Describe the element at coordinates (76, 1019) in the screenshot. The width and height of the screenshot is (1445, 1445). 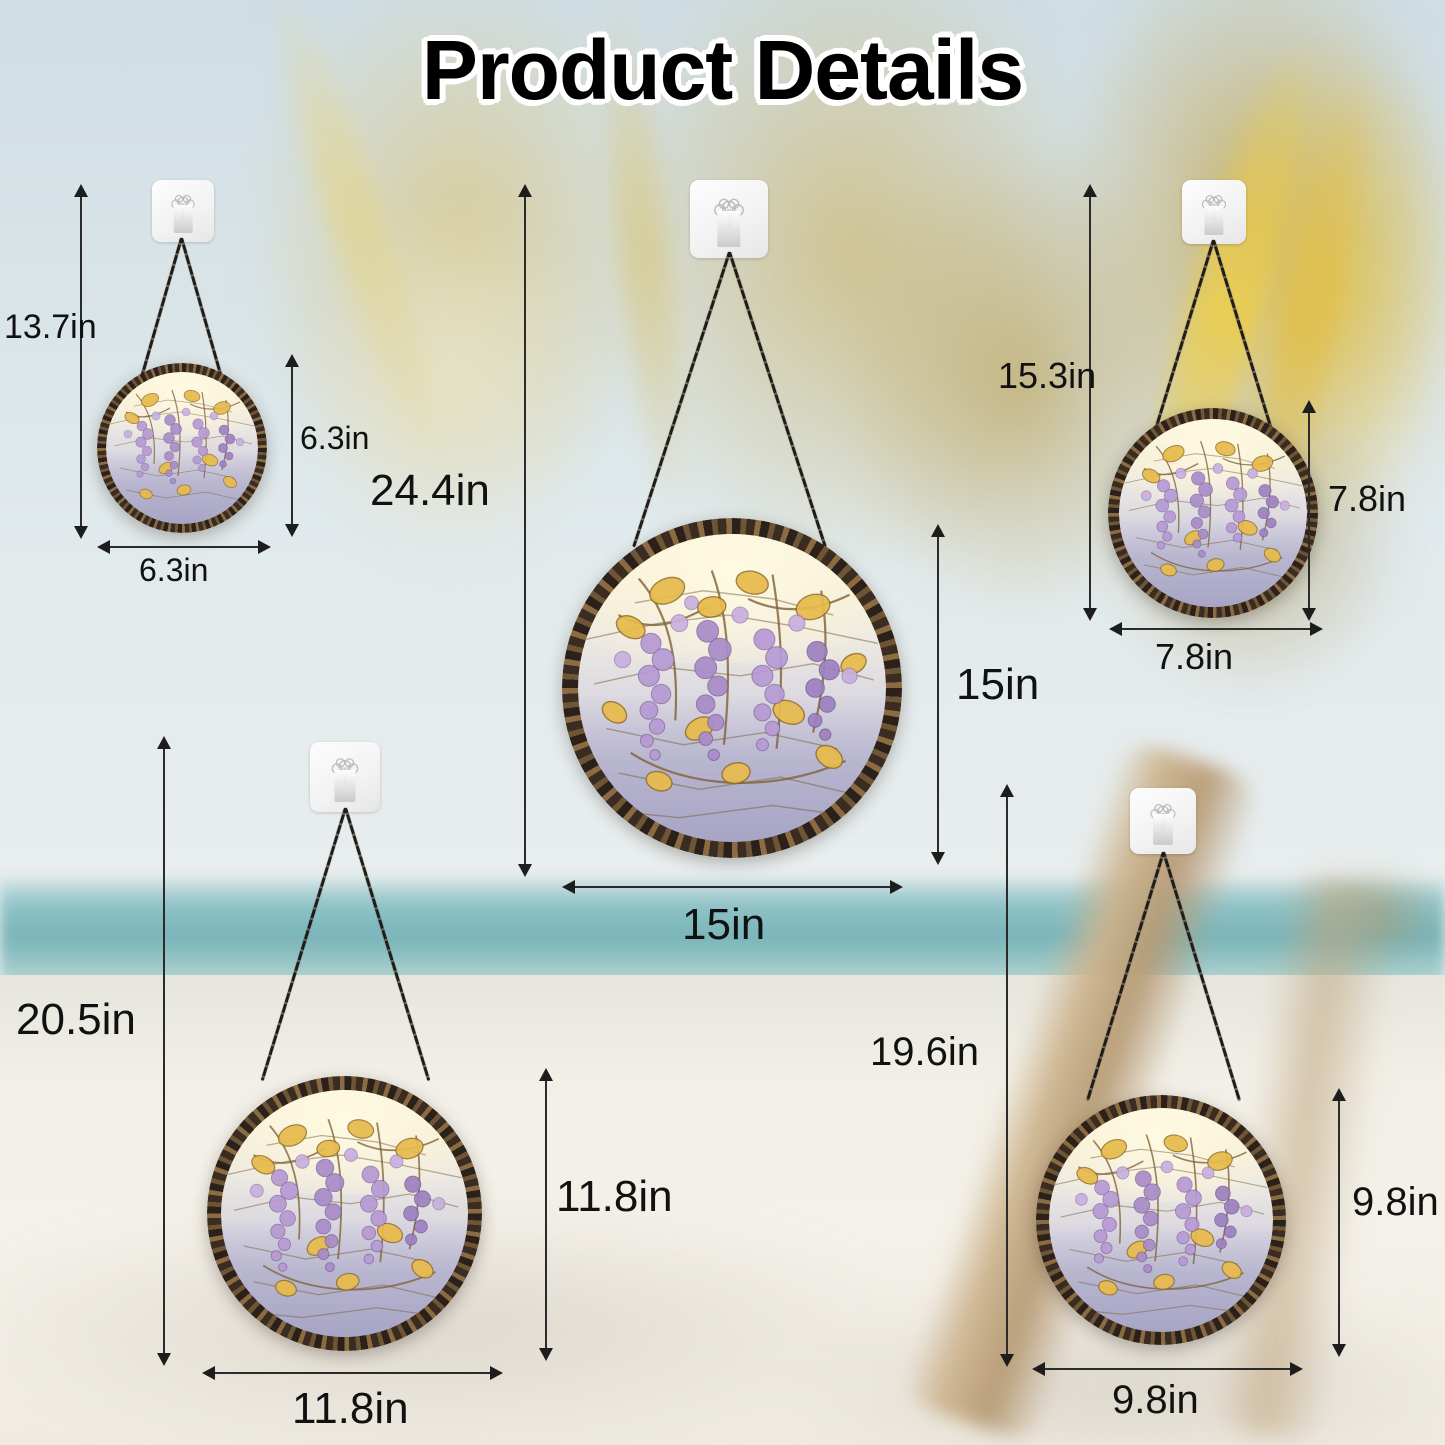
I see `dimension-total-height: 20.5in` at that location.